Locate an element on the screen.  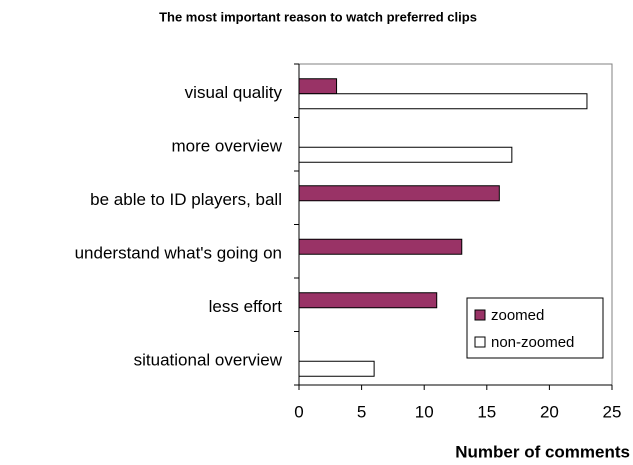
y-tick-label: situational overview is located at coordinates (208, 360).